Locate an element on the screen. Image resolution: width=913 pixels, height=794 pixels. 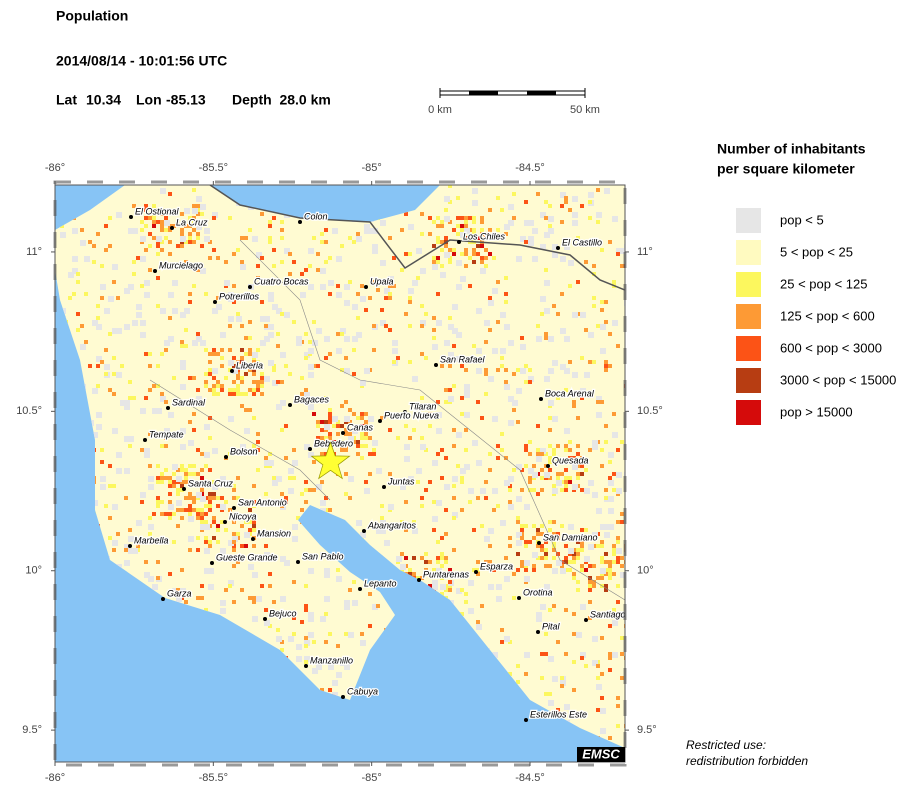
city-dot is located at coordinates (405, 412).